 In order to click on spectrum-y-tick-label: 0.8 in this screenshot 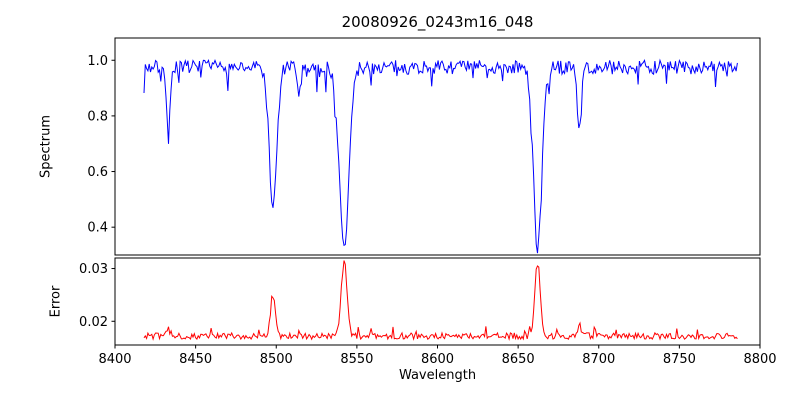, I will do `click(97, 116)`.